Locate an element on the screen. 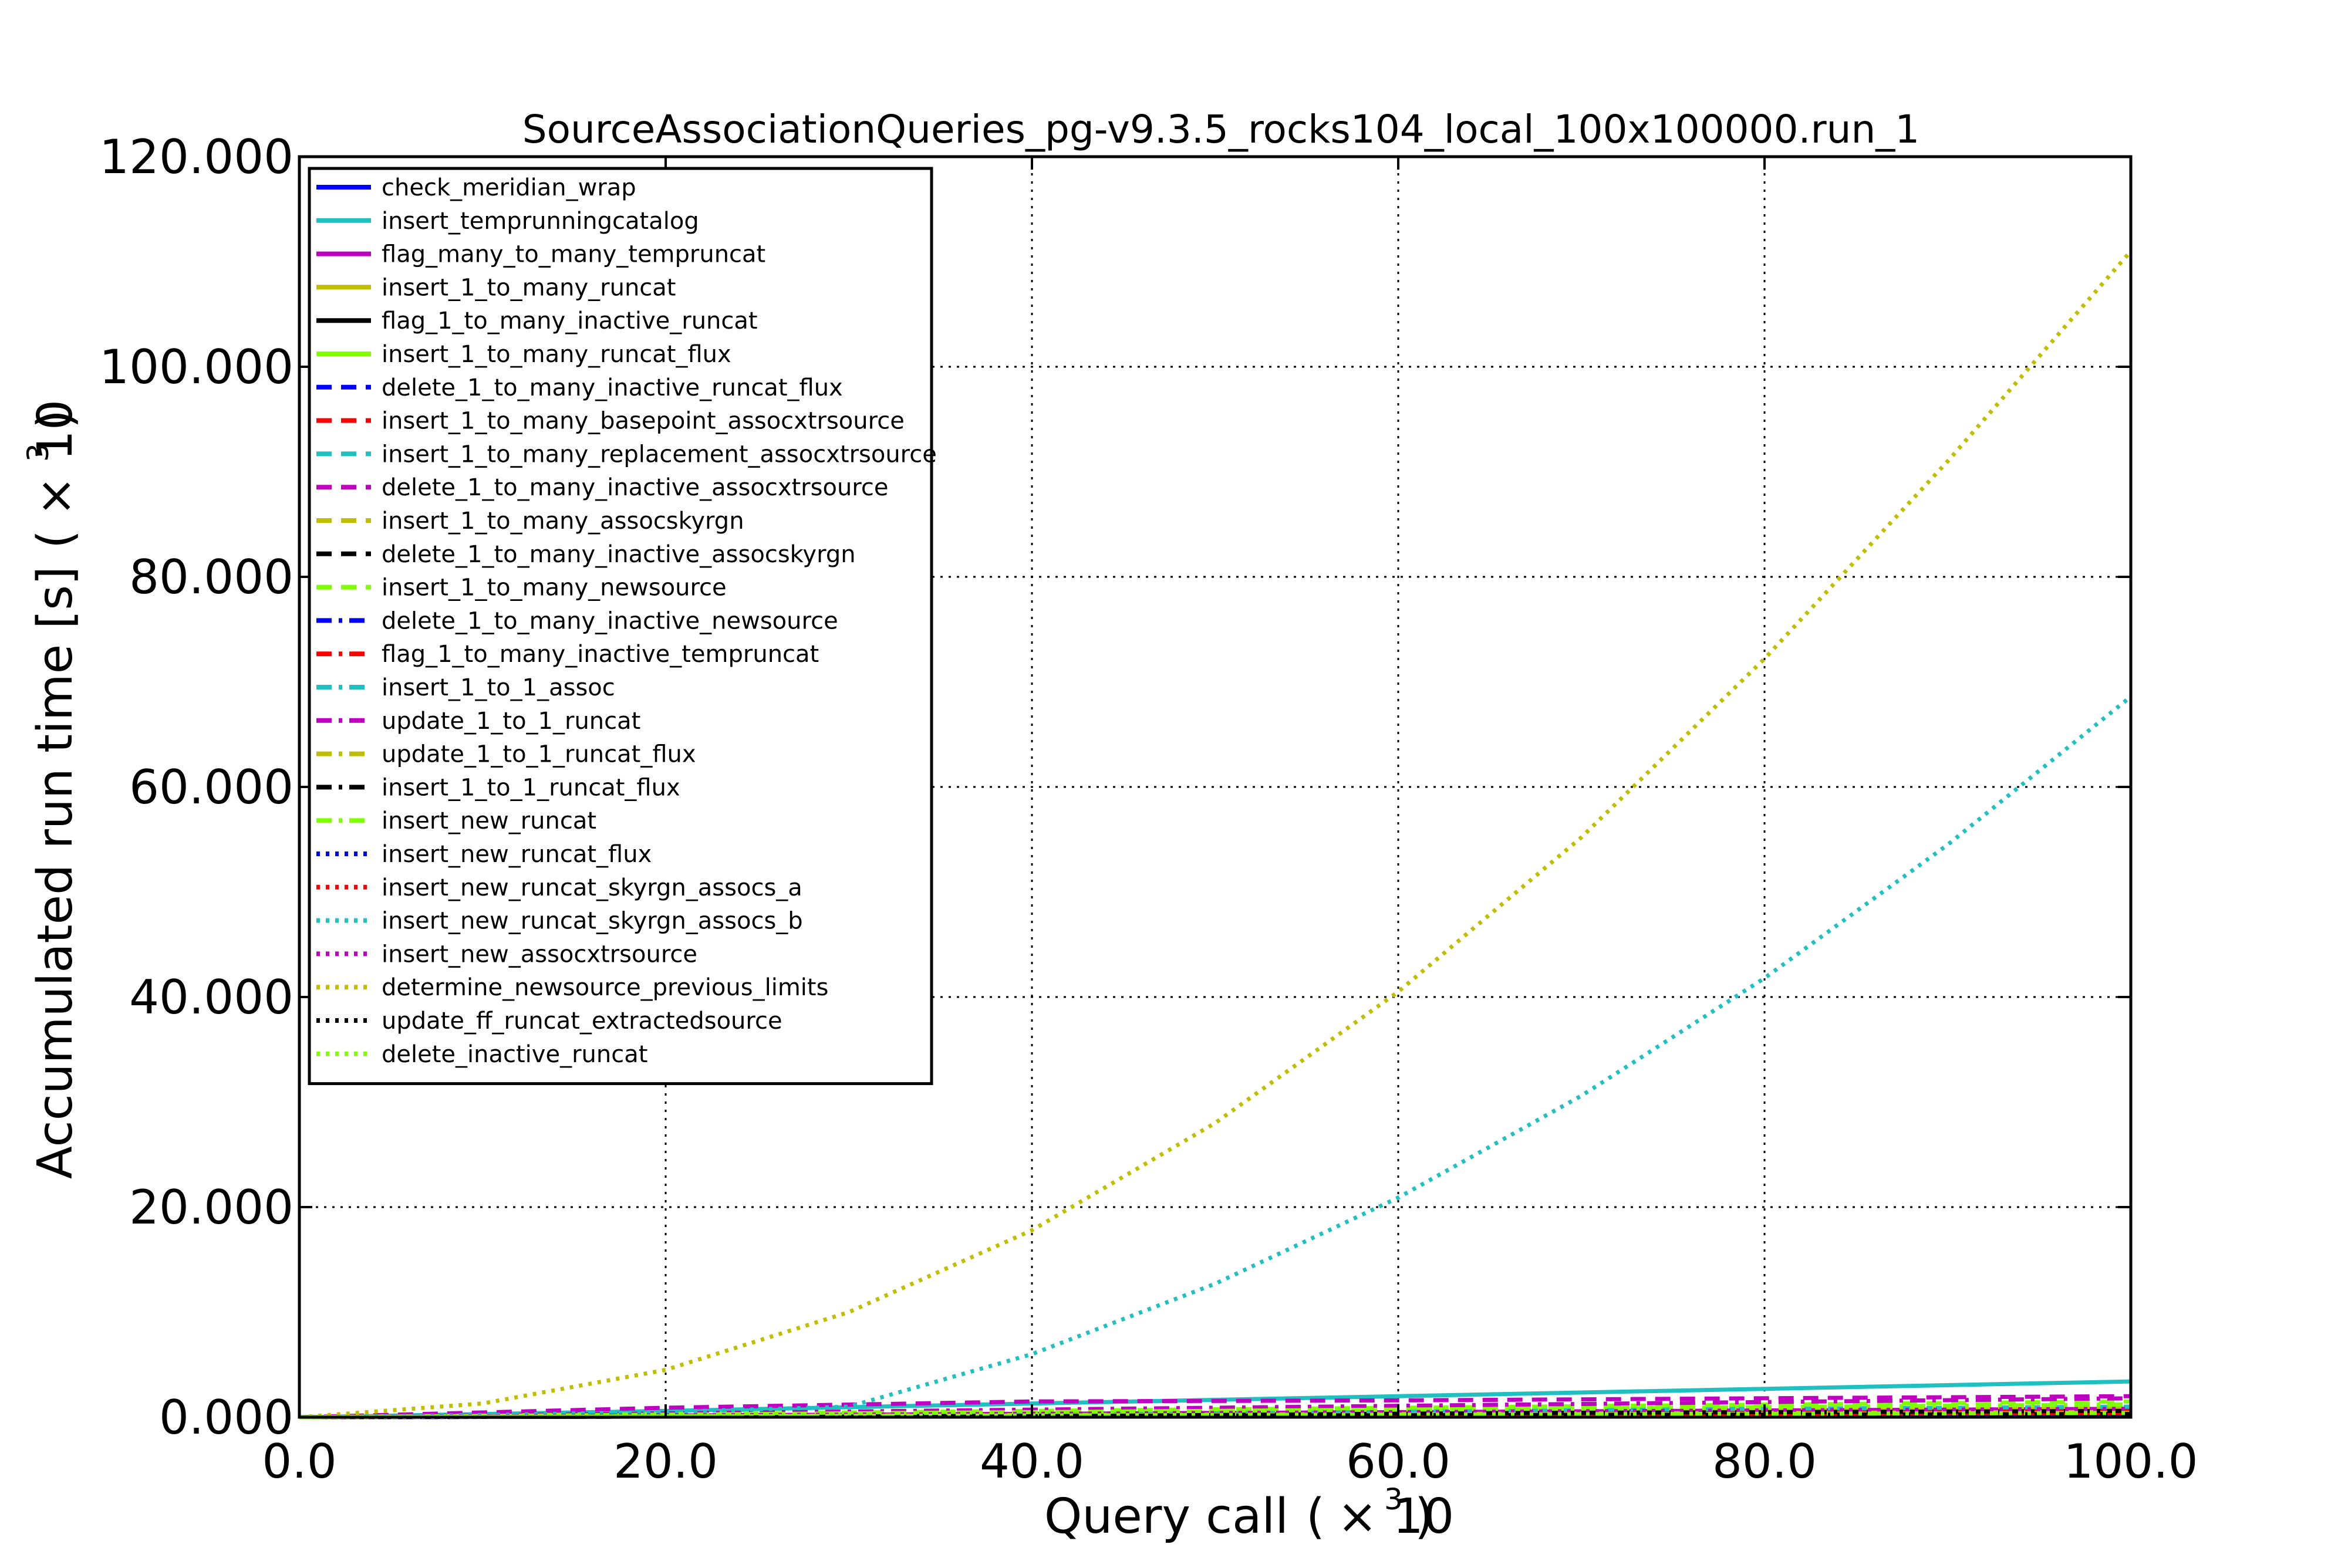 This screenshot has height=1568, width=2348. x-axis-multiplier-exponent: 3 is located at coordinates (1393, 1499).